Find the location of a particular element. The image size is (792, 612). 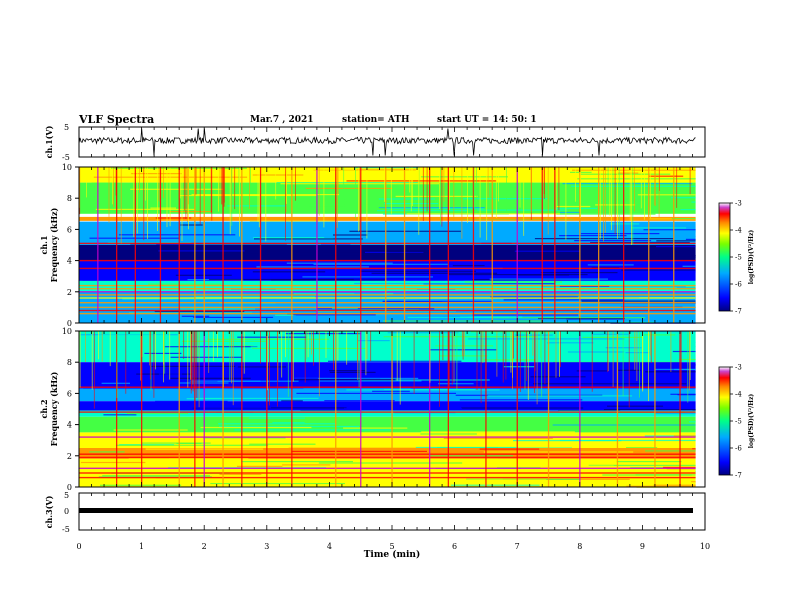

ch1-channel-label: ch.1 is located at coordinates (44, 244).